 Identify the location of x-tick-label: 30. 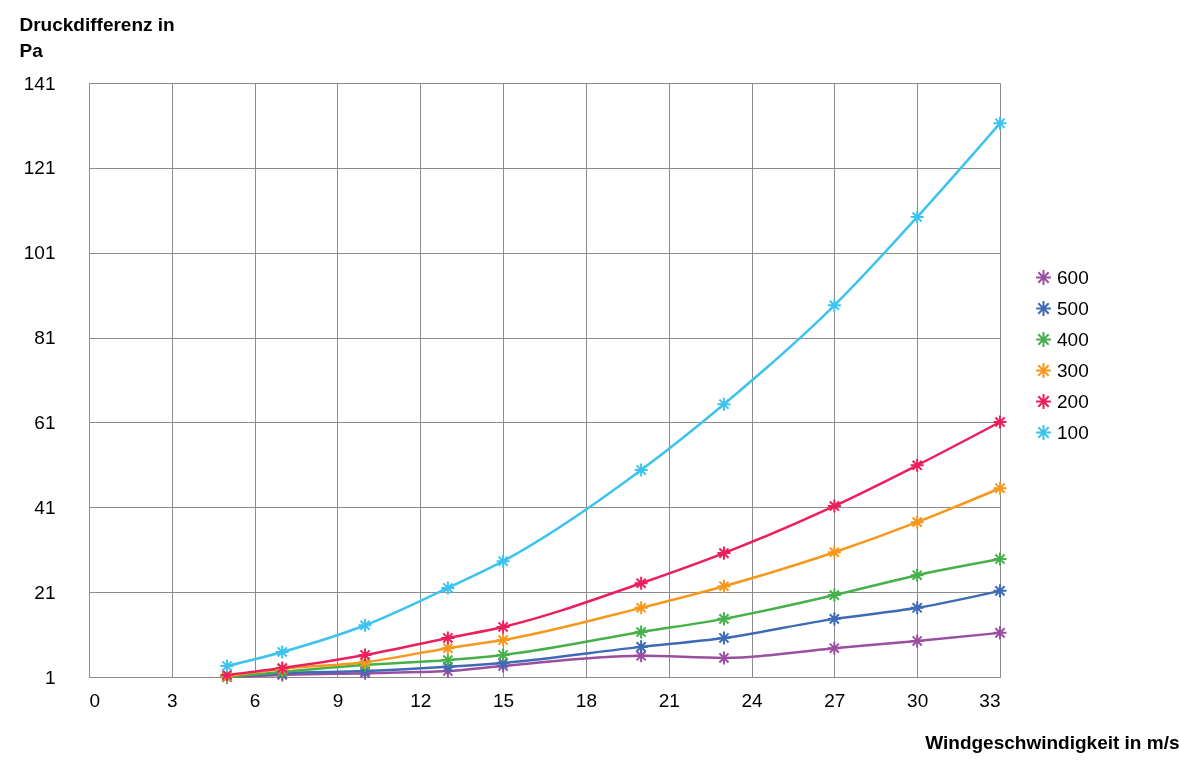
(918, 700).